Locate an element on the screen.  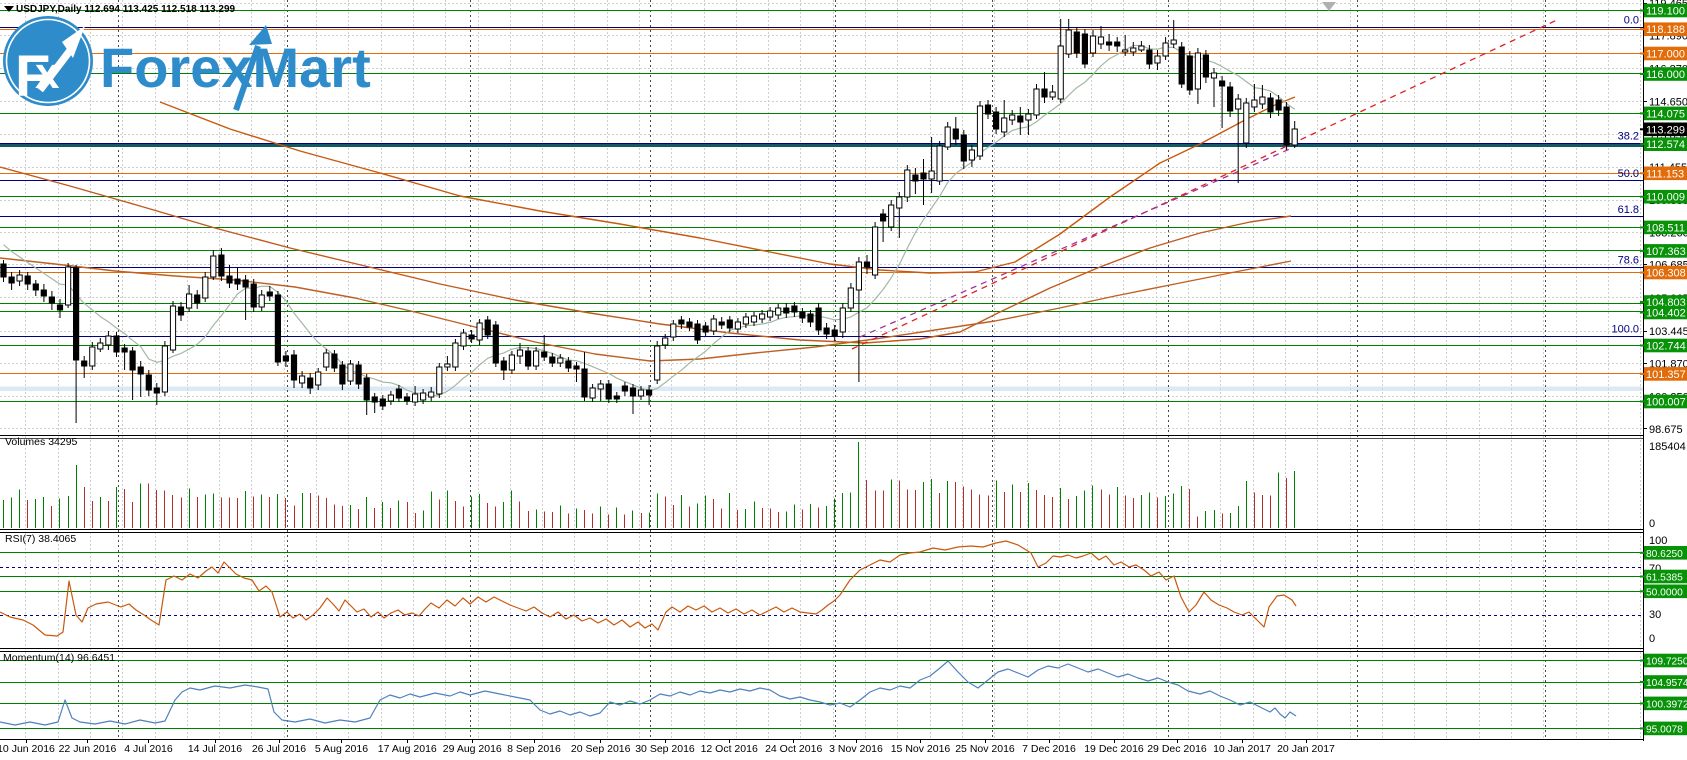
svg-text: 10 Jan 2017 is located at coordinates (1242, 749).